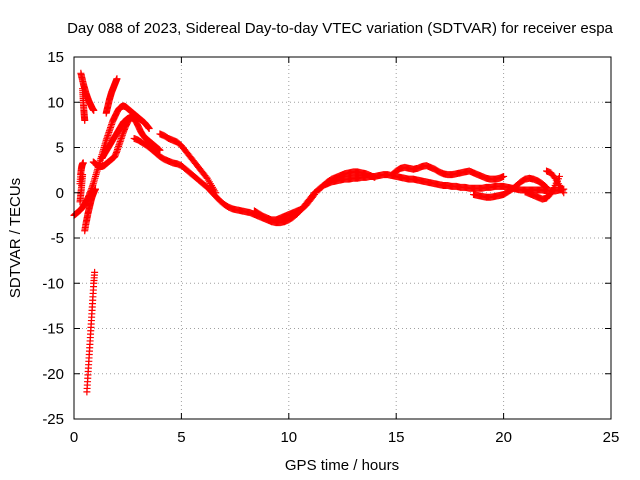 The image size is (640, 480). What do you see at coordinates (57, 238) in the screenshot?
I see `y-tick-label: -5` at bounding box center [57, 238].